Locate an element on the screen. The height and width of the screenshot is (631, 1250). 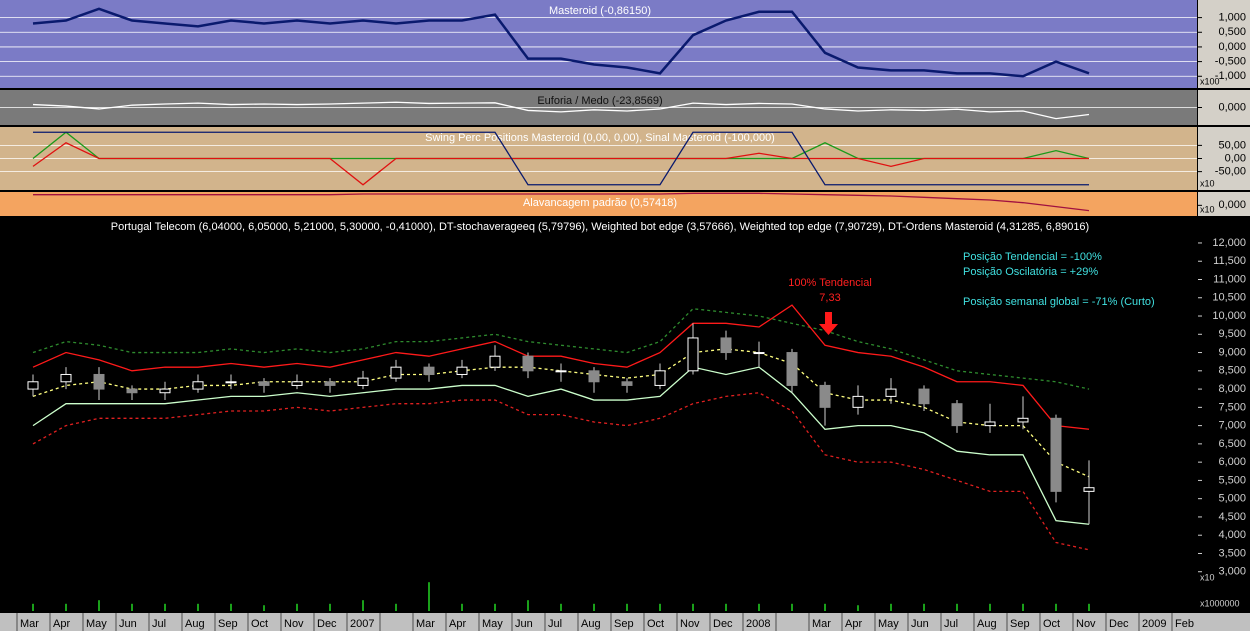
y-tick-label: 10,500 is located at coordinates (1229, 298).